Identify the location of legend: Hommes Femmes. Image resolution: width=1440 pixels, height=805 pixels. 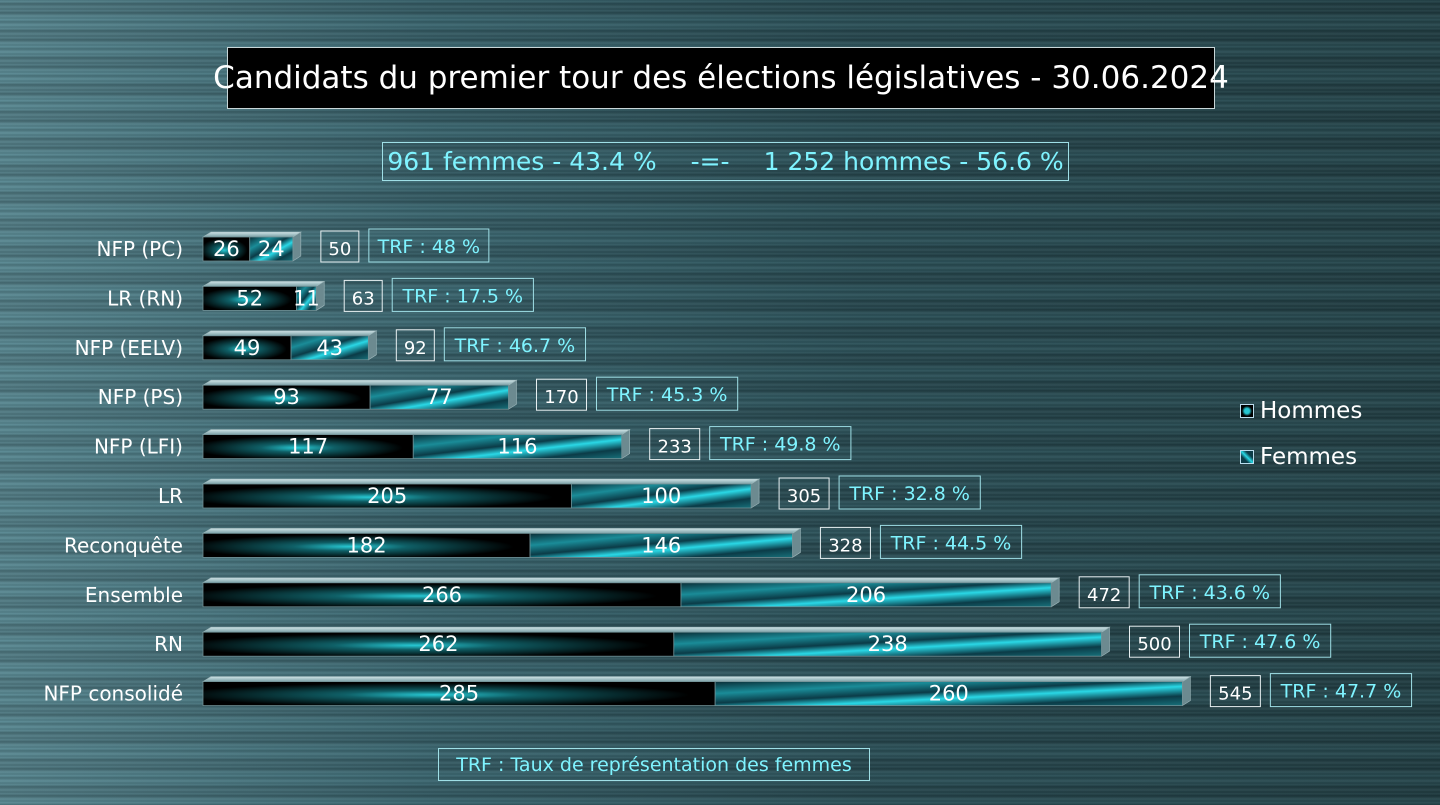
(1301, 434).